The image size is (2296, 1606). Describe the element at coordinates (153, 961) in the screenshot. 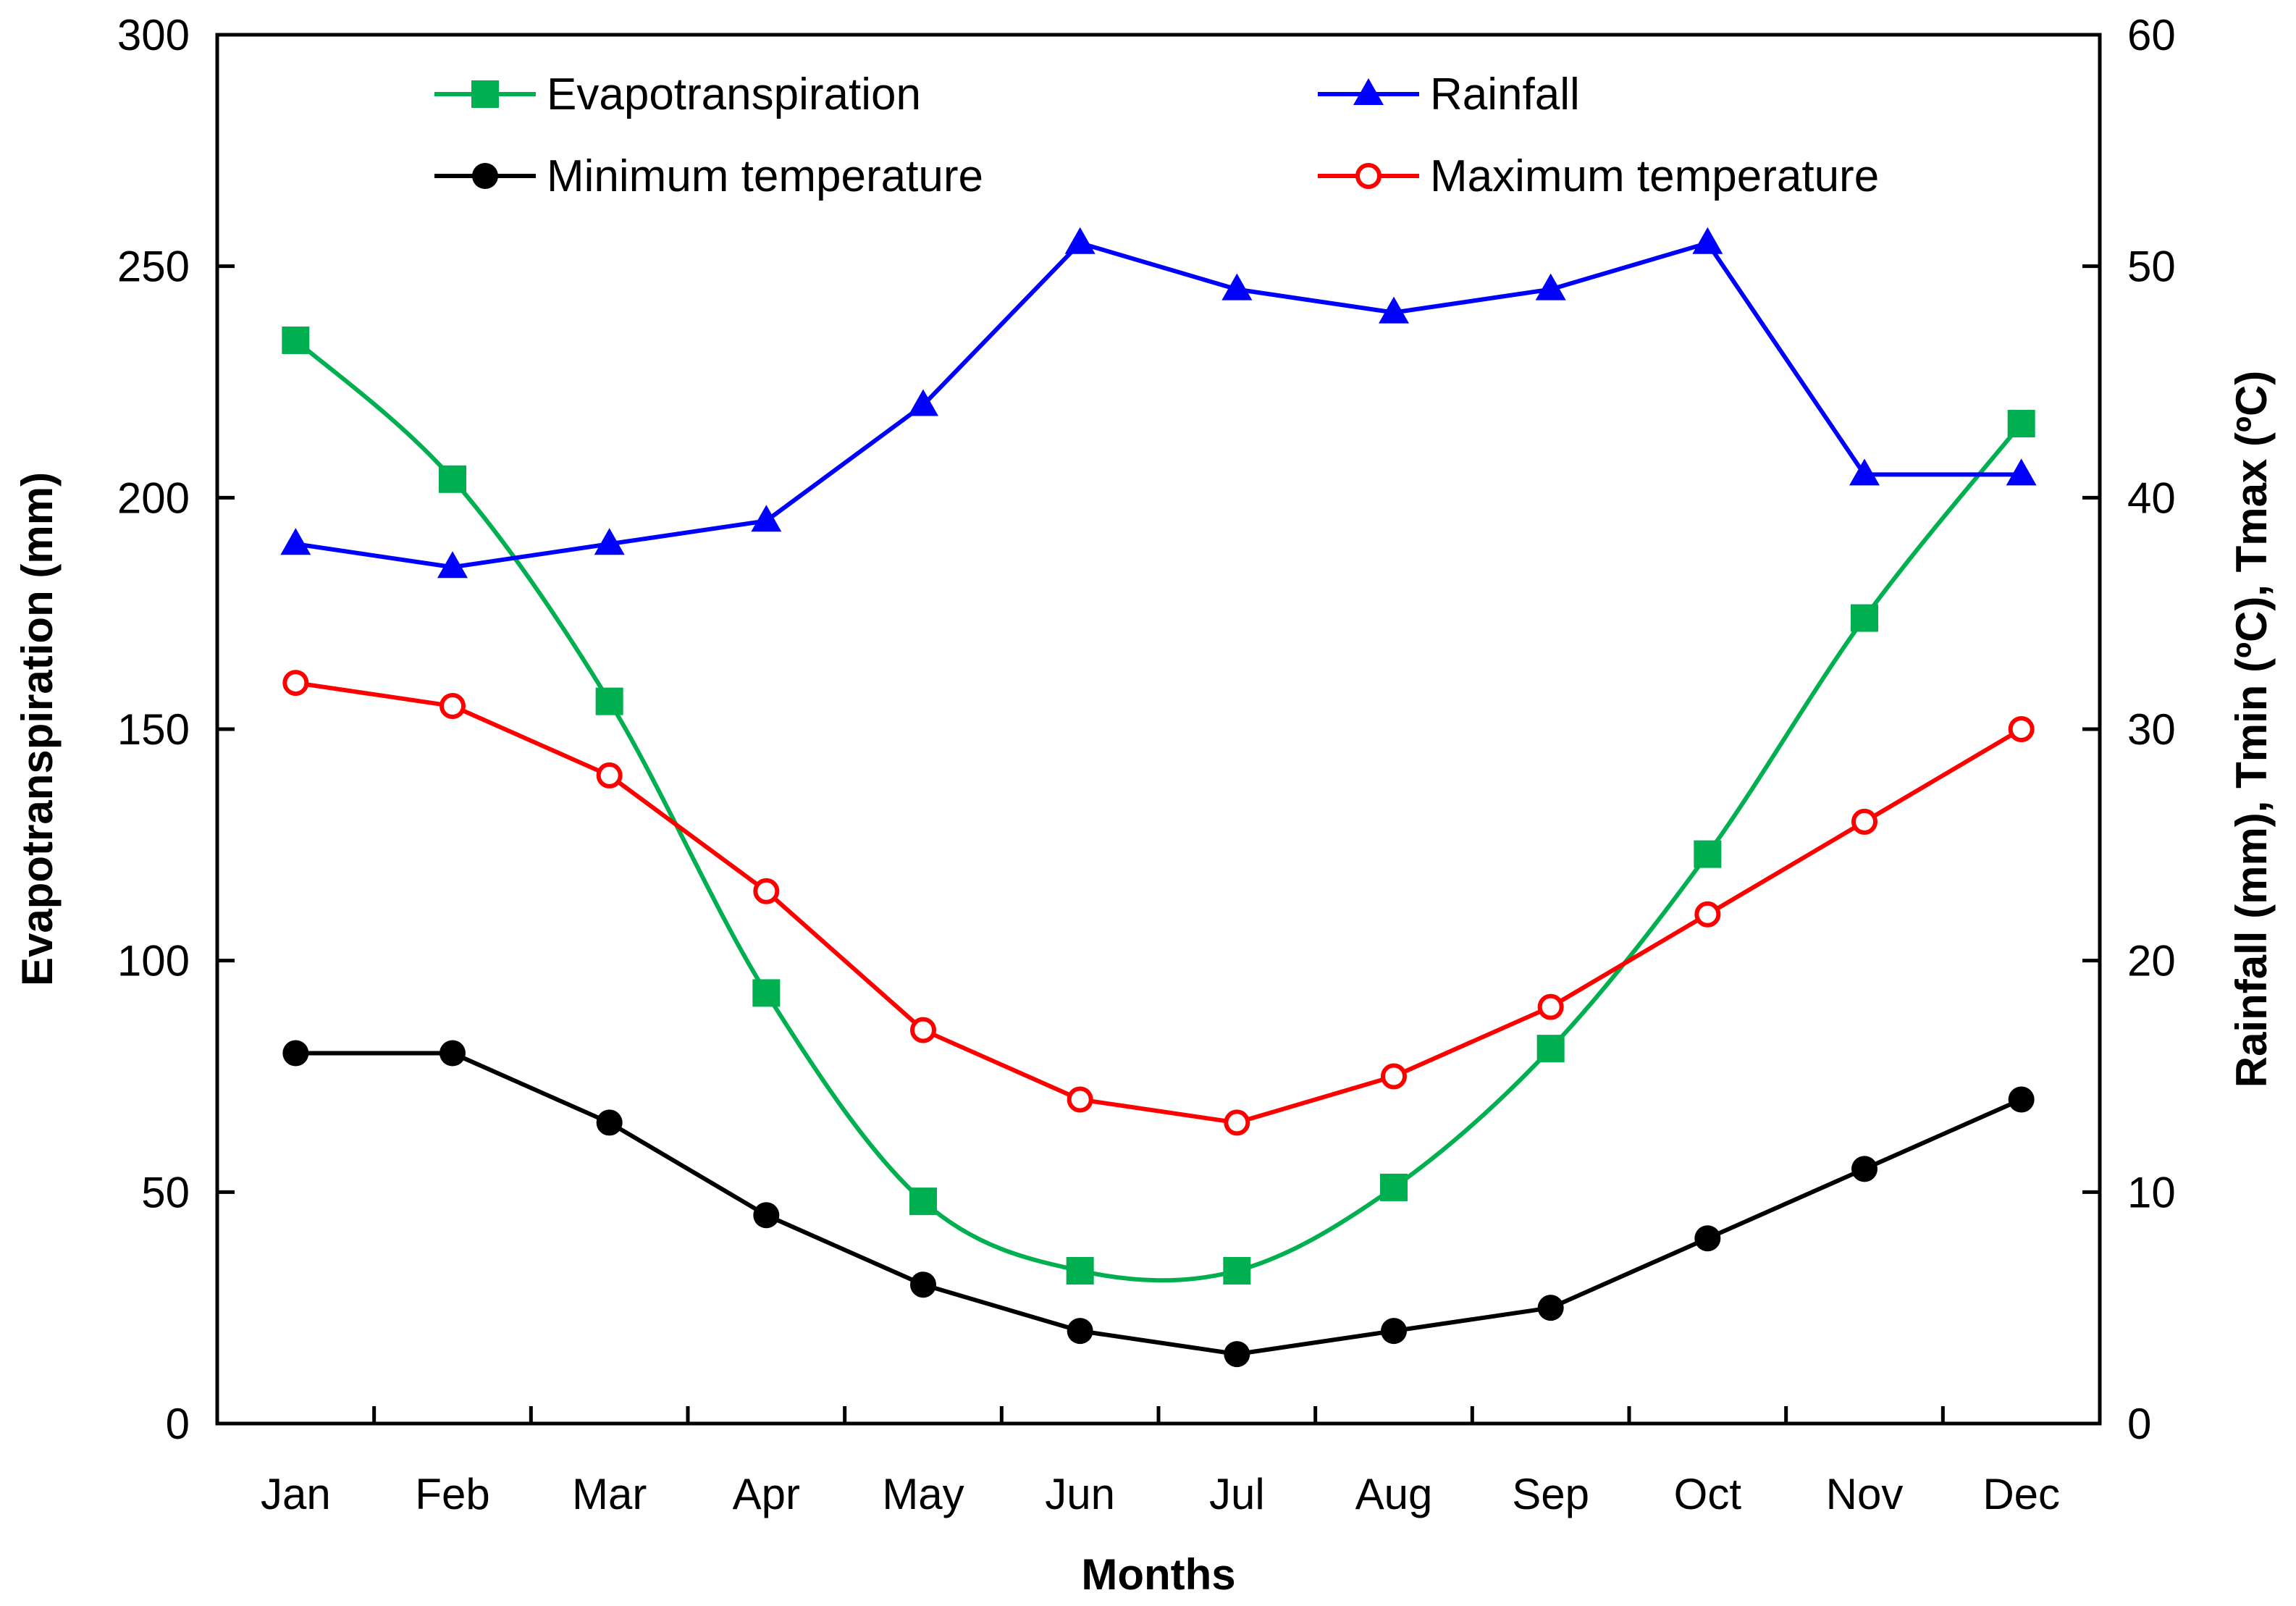

I see `y-tick-label: 100` at that location.